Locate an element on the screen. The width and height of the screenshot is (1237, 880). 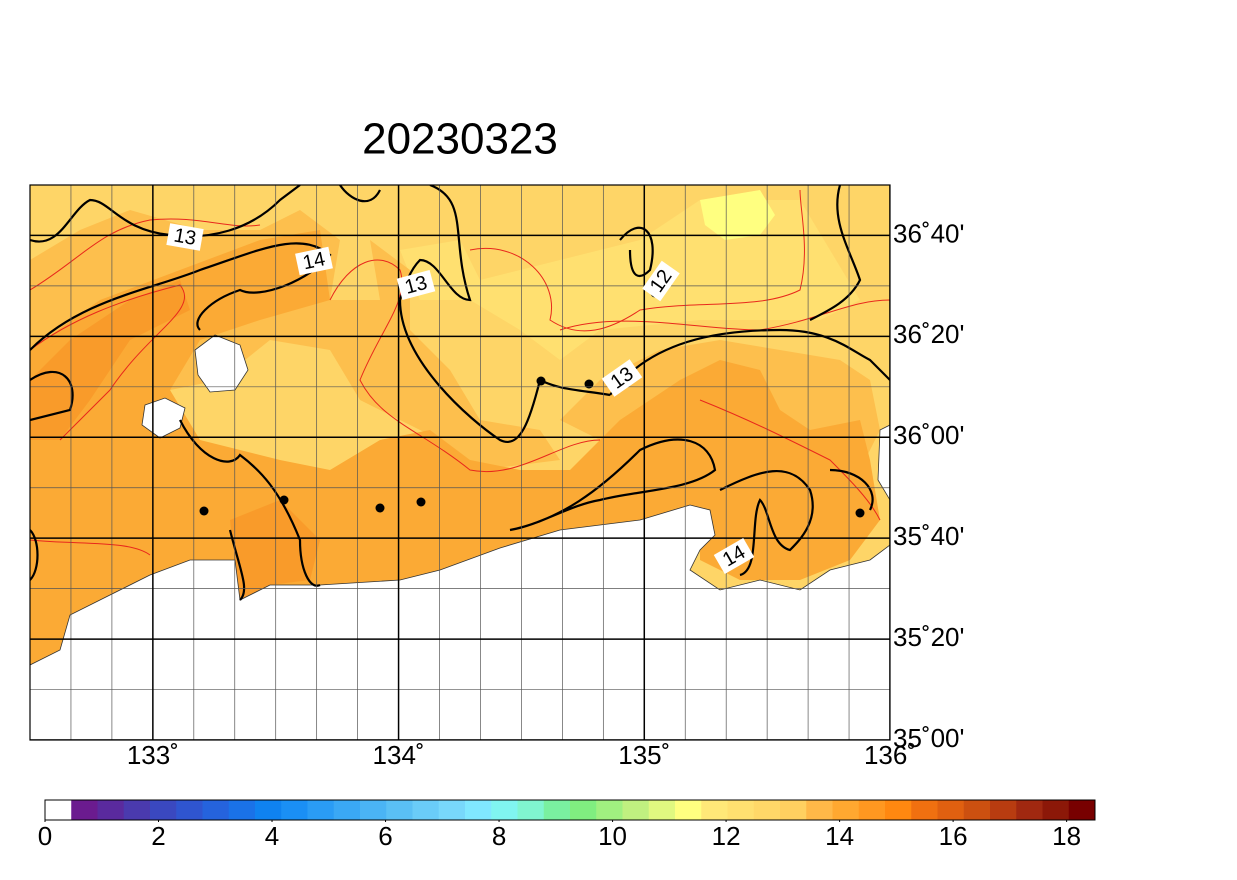
colorbar: 0 2 4 6 8 10 12 14 16 18 is located at coordinates (567, 825).